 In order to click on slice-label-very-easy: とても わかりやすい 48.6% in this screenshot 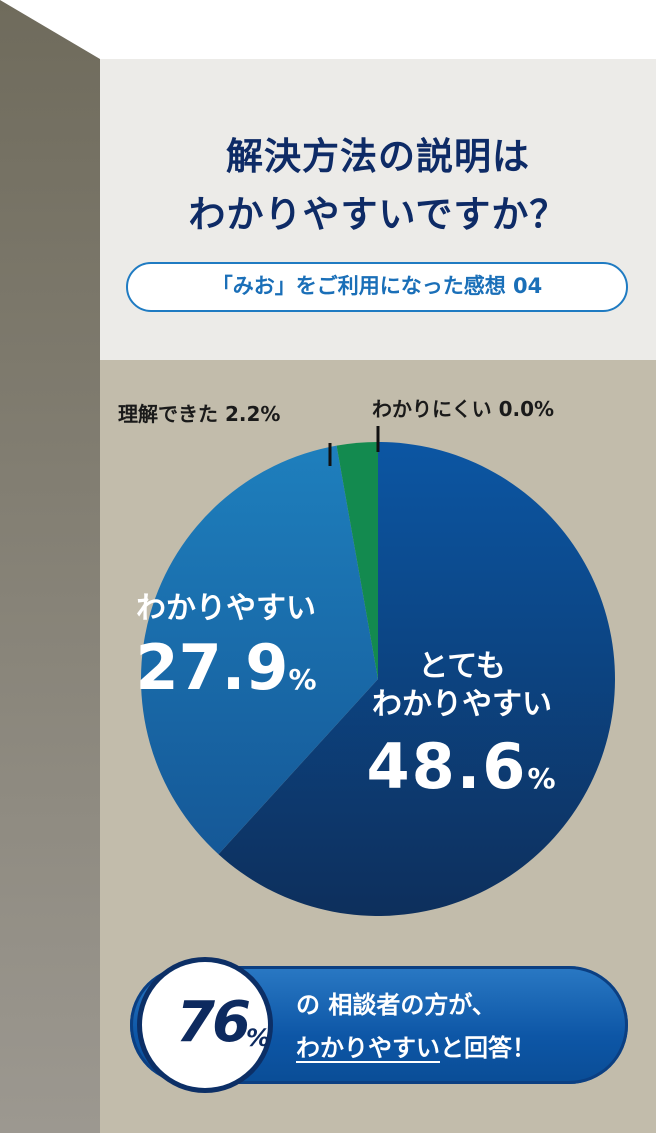, I will do `click(462, 725)`.